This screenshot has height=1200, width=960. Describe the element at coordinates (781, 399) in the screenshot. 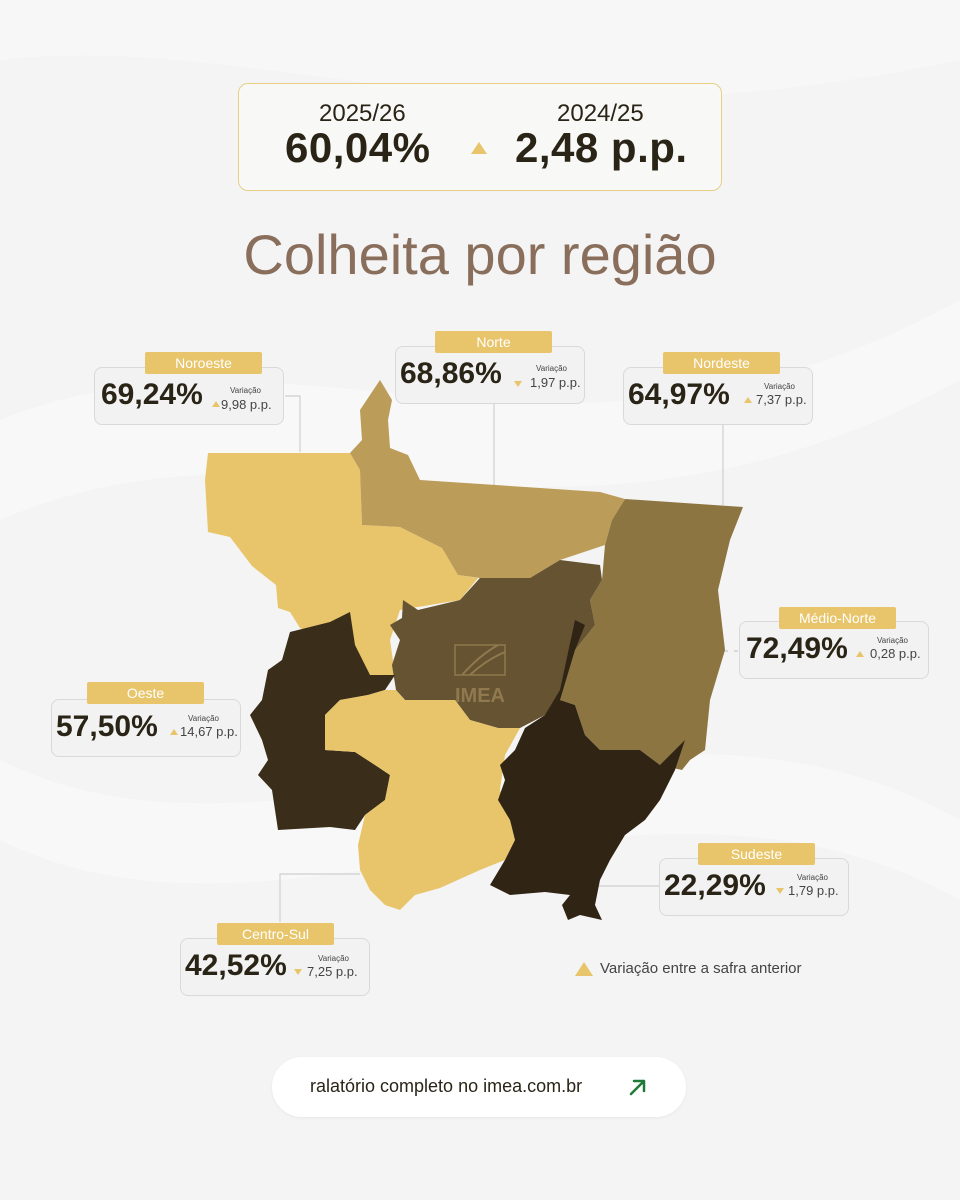

I see `variation-value: 7,37 p.p.` at that location.